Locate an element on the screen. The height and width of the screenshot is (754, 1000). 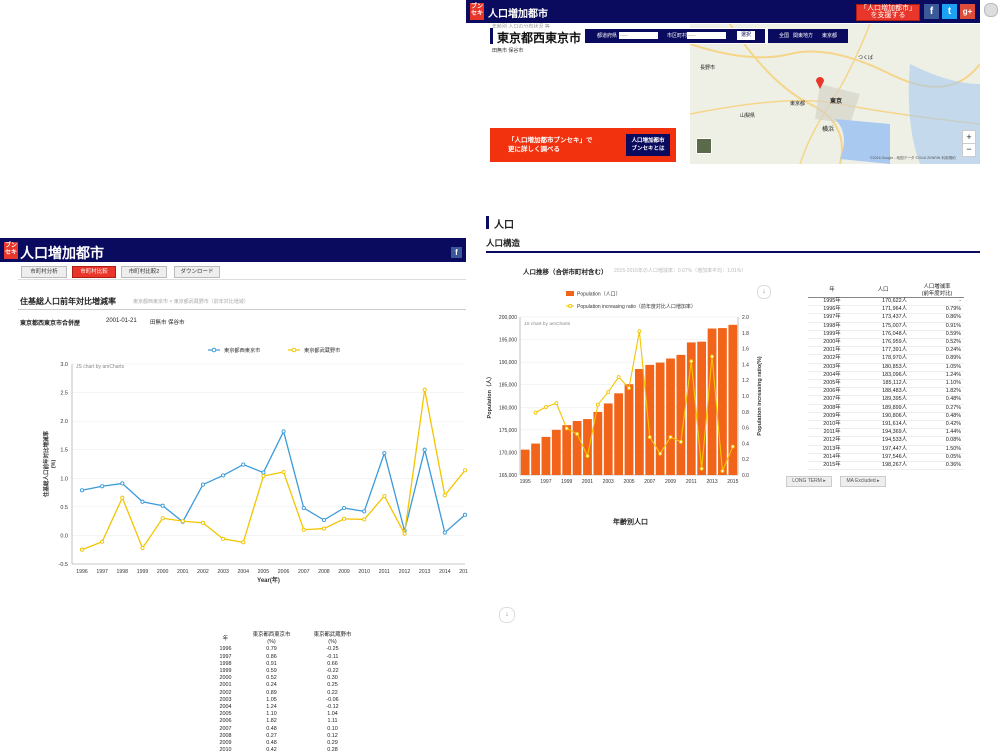
right-table-cell: 0.05% is located at coordinates (937, 458).